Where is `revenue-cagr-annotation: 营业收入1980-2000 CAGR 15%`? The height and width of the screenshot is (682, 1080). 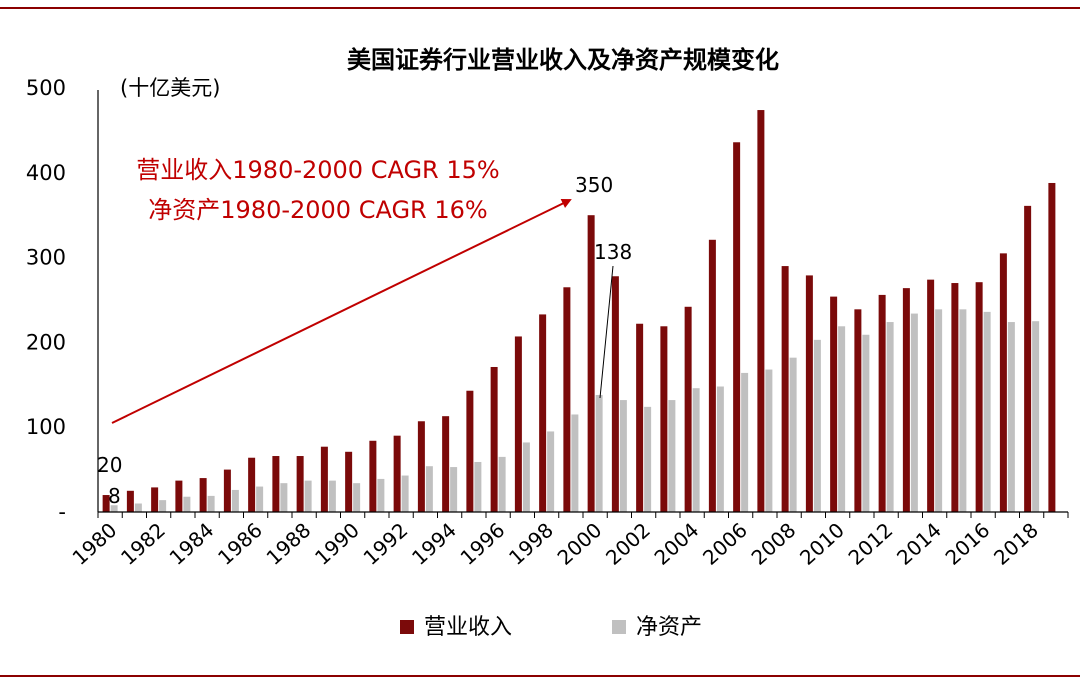
revenue-cagr-annotation: 营业收入1980-2000 CAGR 15% is located at coordinates (317, 170).